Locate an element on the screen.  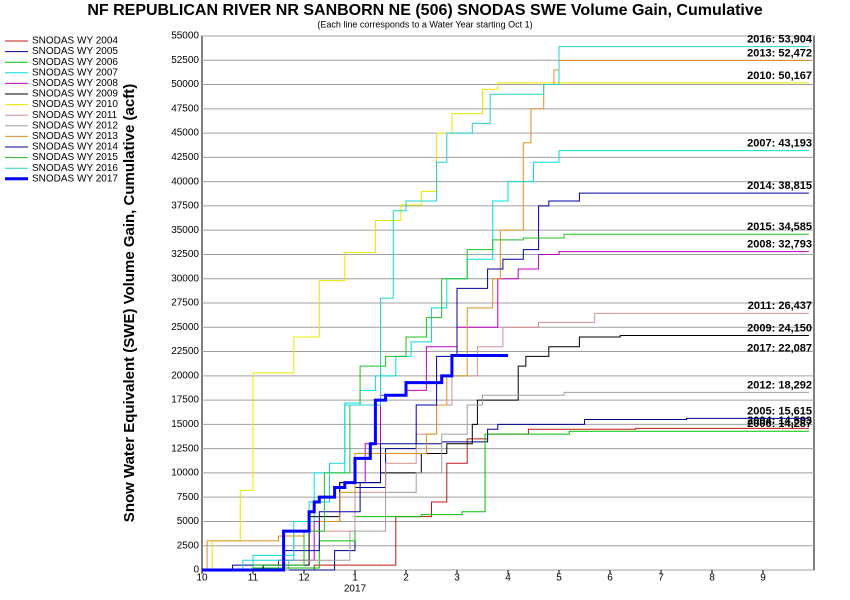
legend-label: SNODAS WY 2007 is located at coordinates (75, 72).